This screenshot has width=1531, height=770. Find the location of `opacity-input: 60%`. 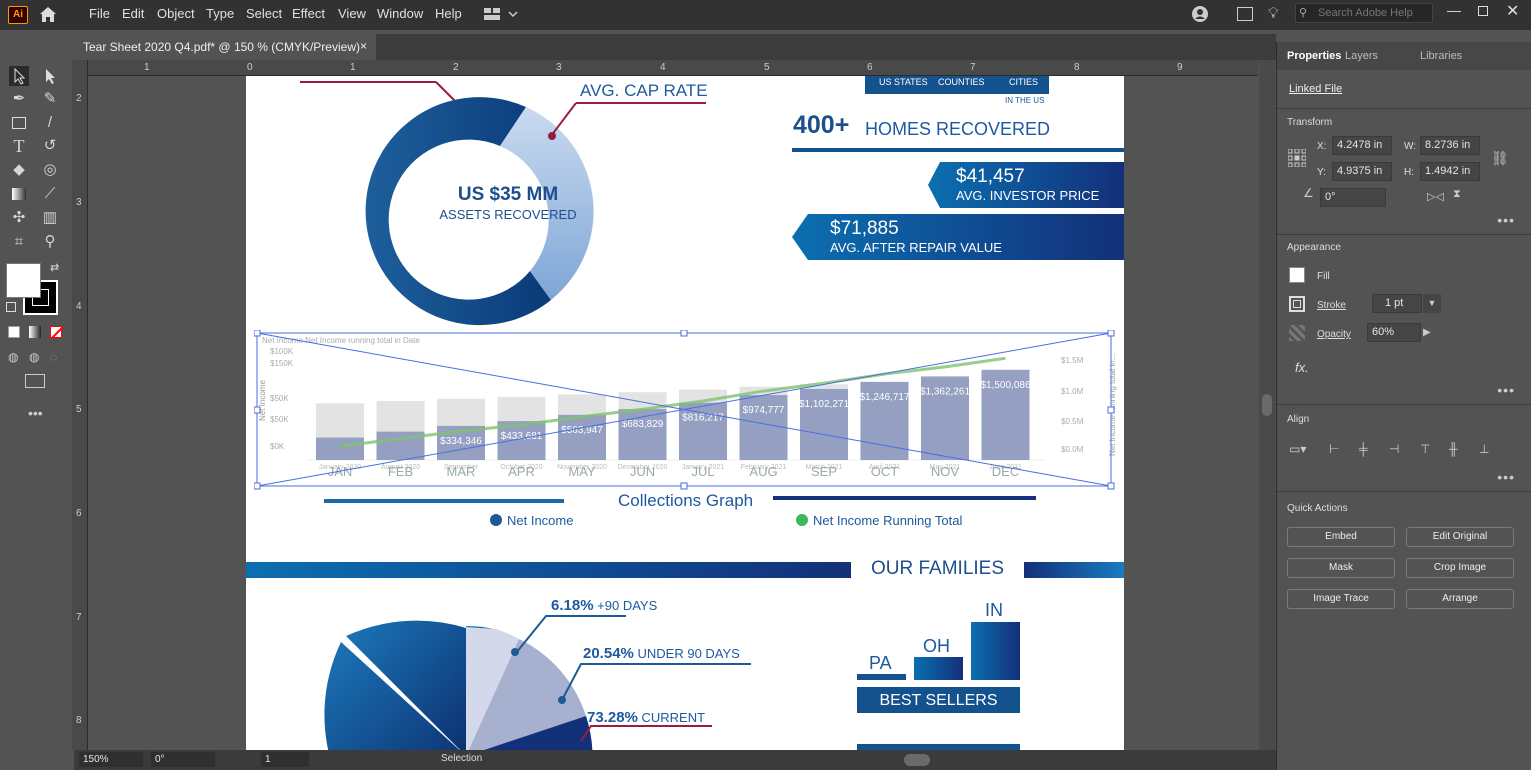

opacity-input: 60% is located at coordinates (1394, 332).